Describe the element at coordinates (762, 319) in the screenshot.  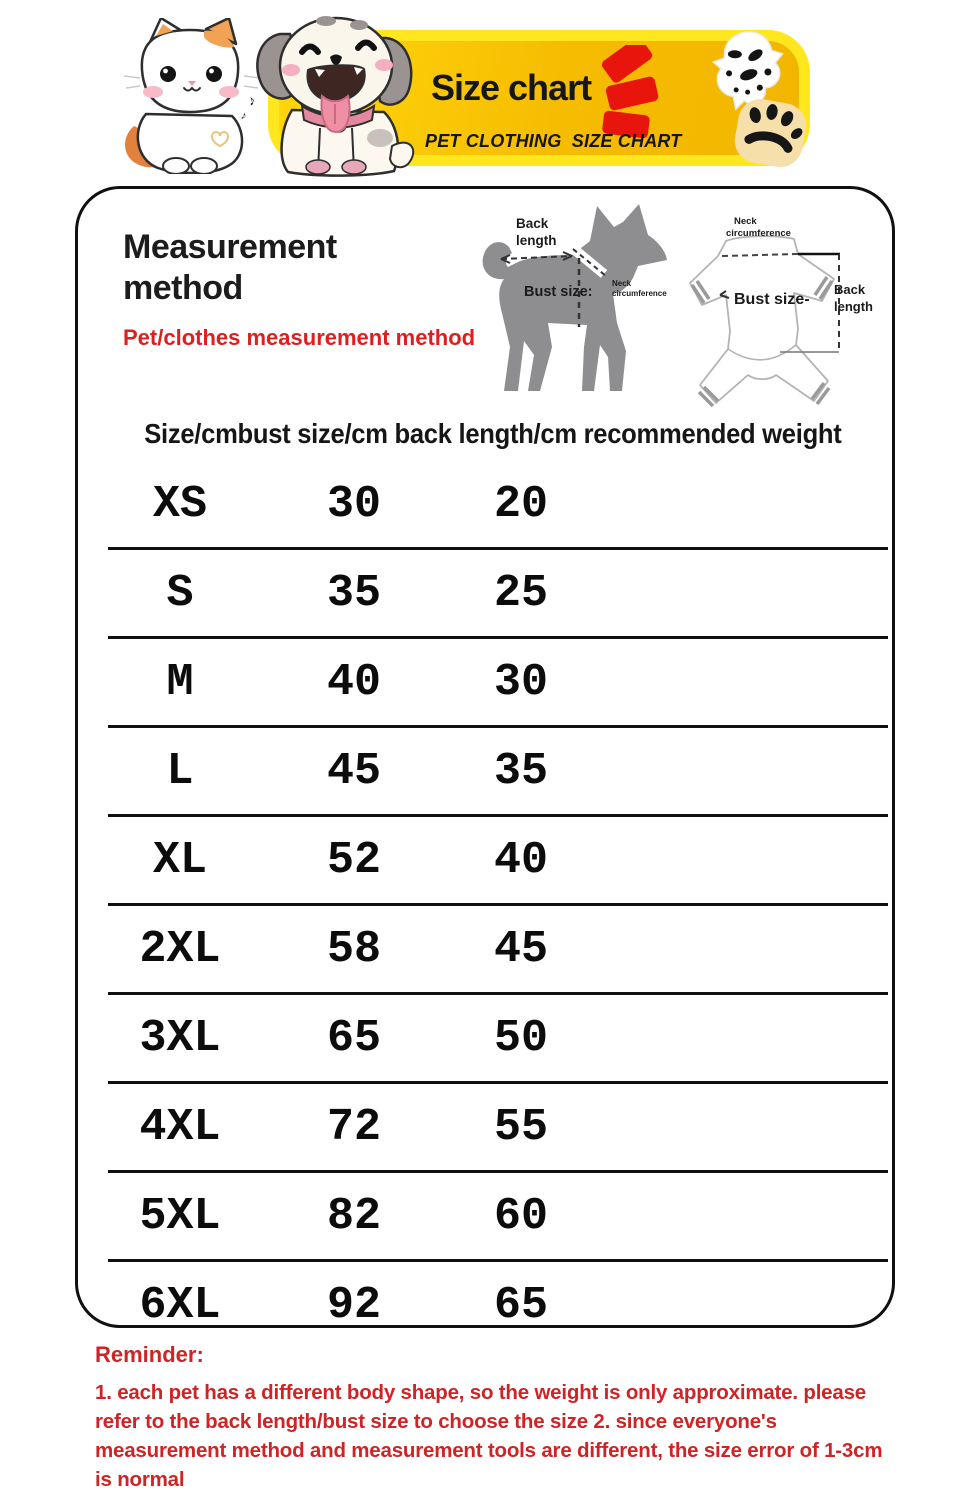
I see `garment-outline` at that location.